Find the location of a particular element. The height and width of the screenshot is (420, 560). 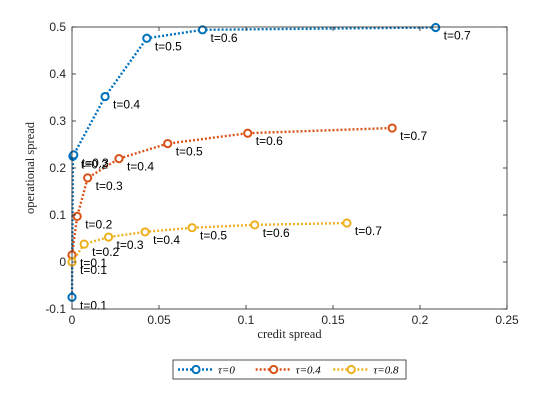

y-tick-label: 0.4 is located at coordinates (57, 74).